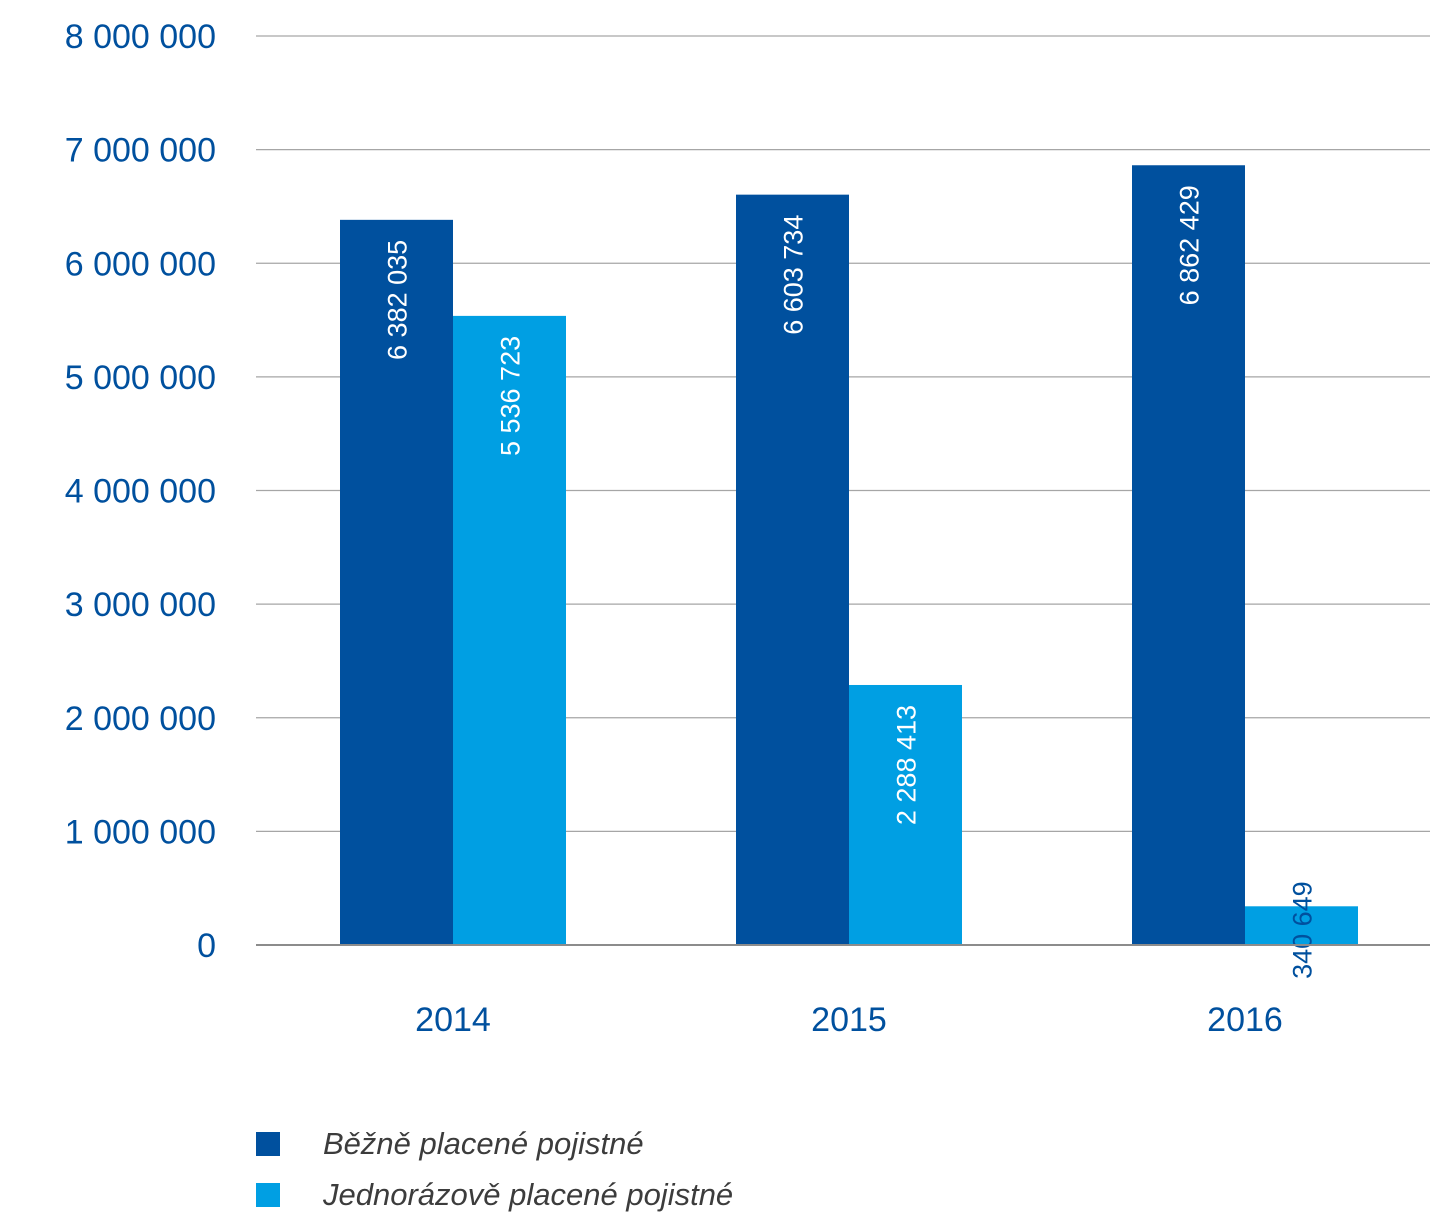 The width and height of the screenshot is (1430, 1224). I want to click on x-tick-label: 2014, so click(453, 1020).